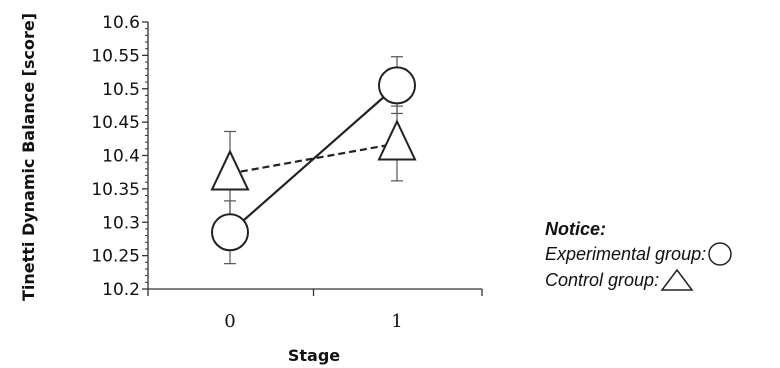 The width and height of the screenshot is (780, 368). What do you see at coordinates (314, 355) in the screenshot?
I see `x-axis-title: Stage` at bounding box center [314, 355].